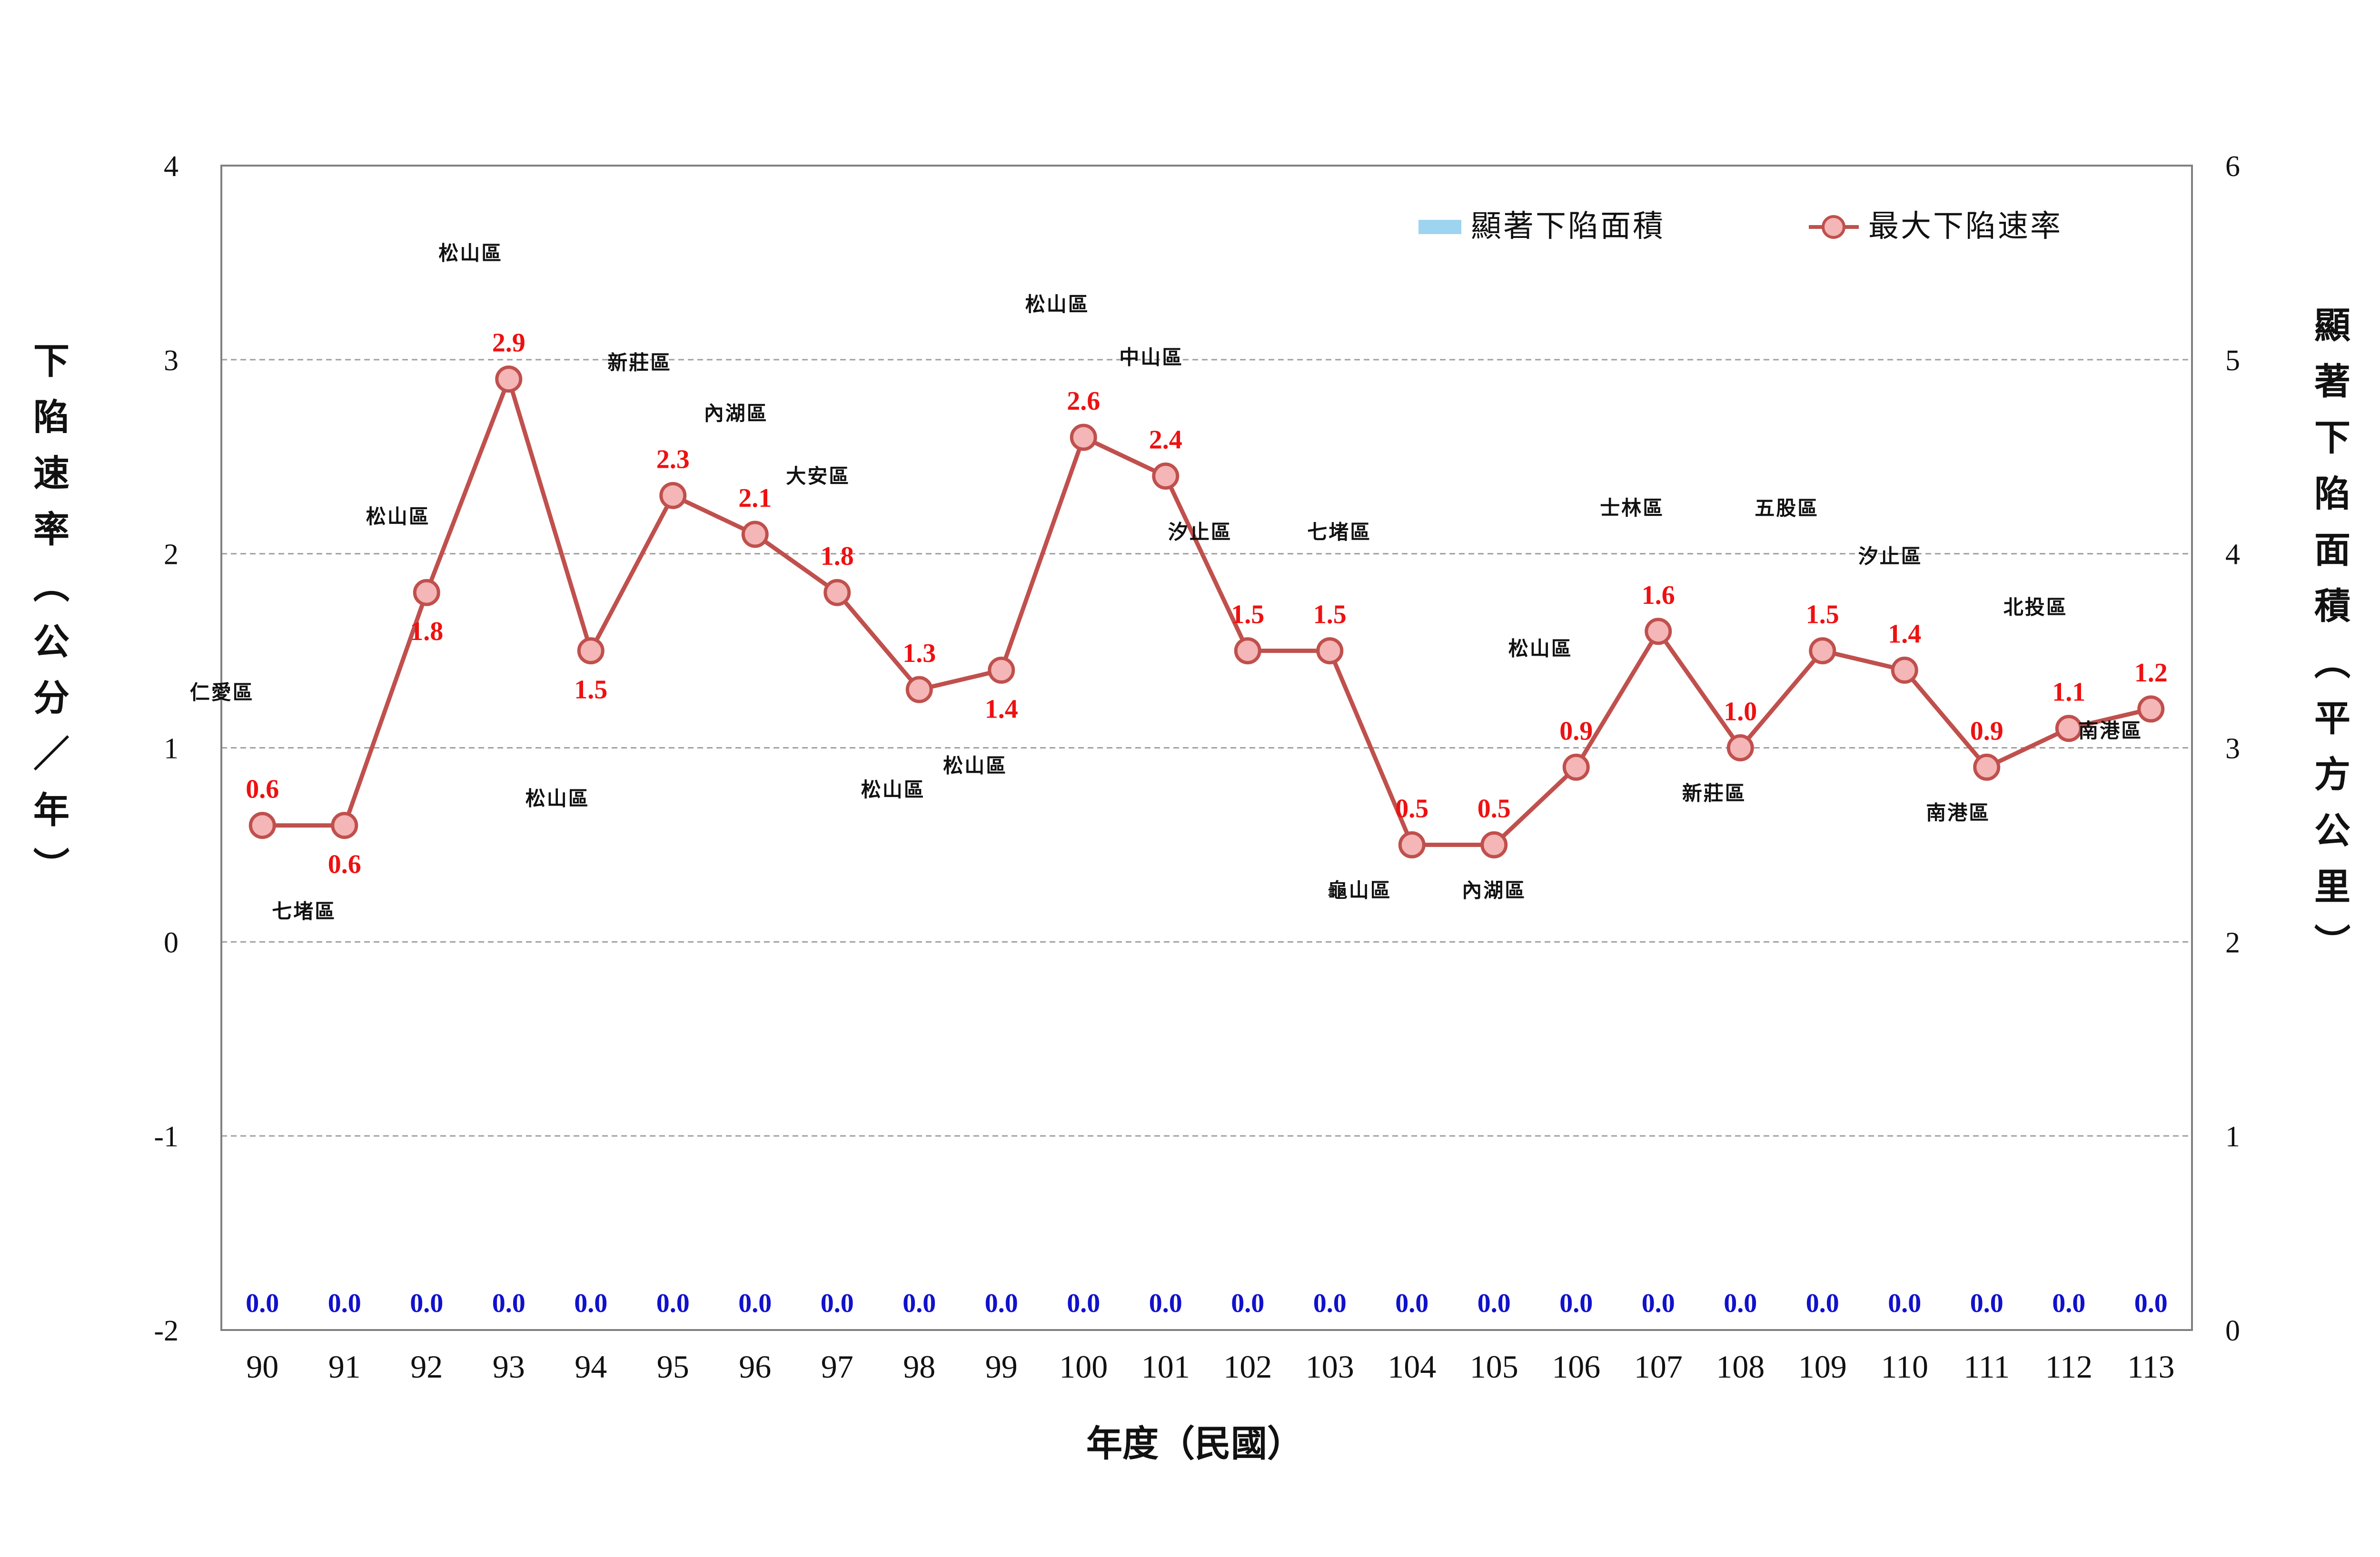  What do you see at coordinates (1787, 509) in the screenshot?
I see `district-label: 五股區` at bounding box center [1787, 509].